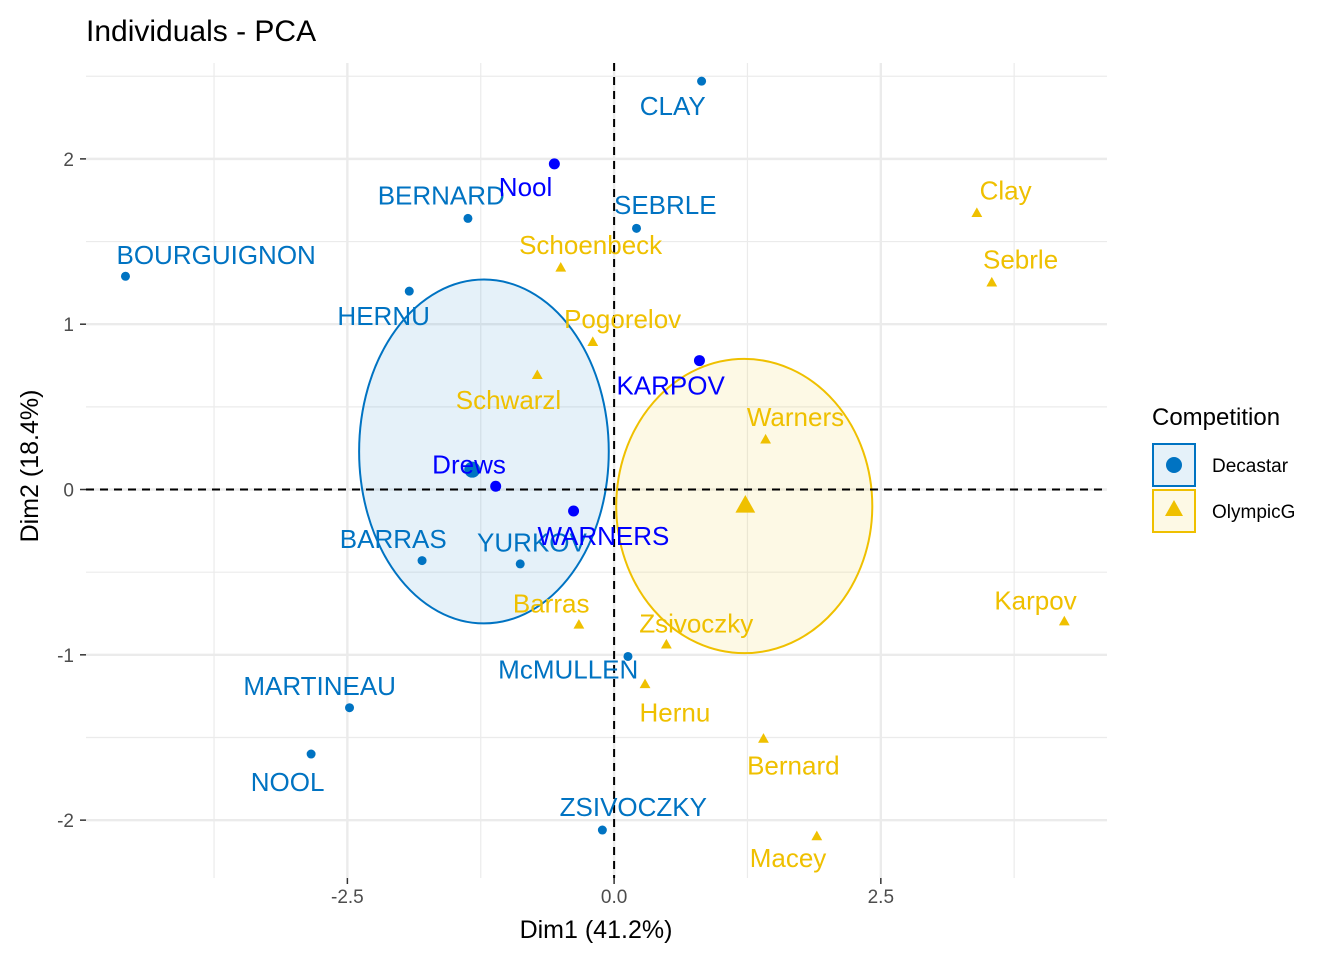 This screenshot has width=1344, height=960. What do you see at coordinates (68, 491) in the screenshot?
I see `y-tick-label: 0` at bounding box center [68, 491].